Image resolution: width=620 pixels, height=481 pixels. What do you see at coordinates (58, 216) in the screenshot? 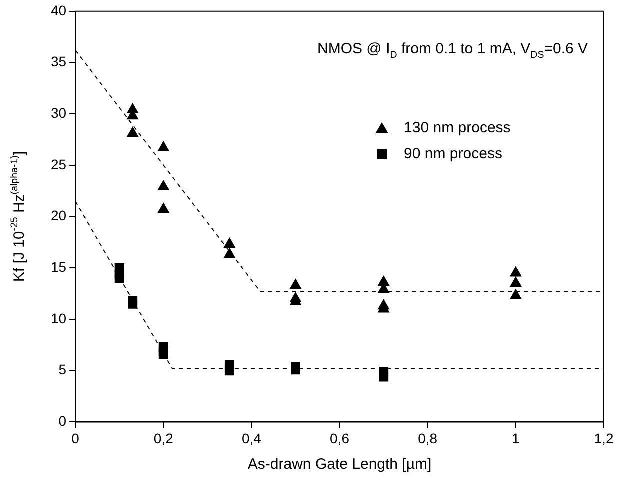
I see `y-tick-label: 20` at bounding box center [58, 216].